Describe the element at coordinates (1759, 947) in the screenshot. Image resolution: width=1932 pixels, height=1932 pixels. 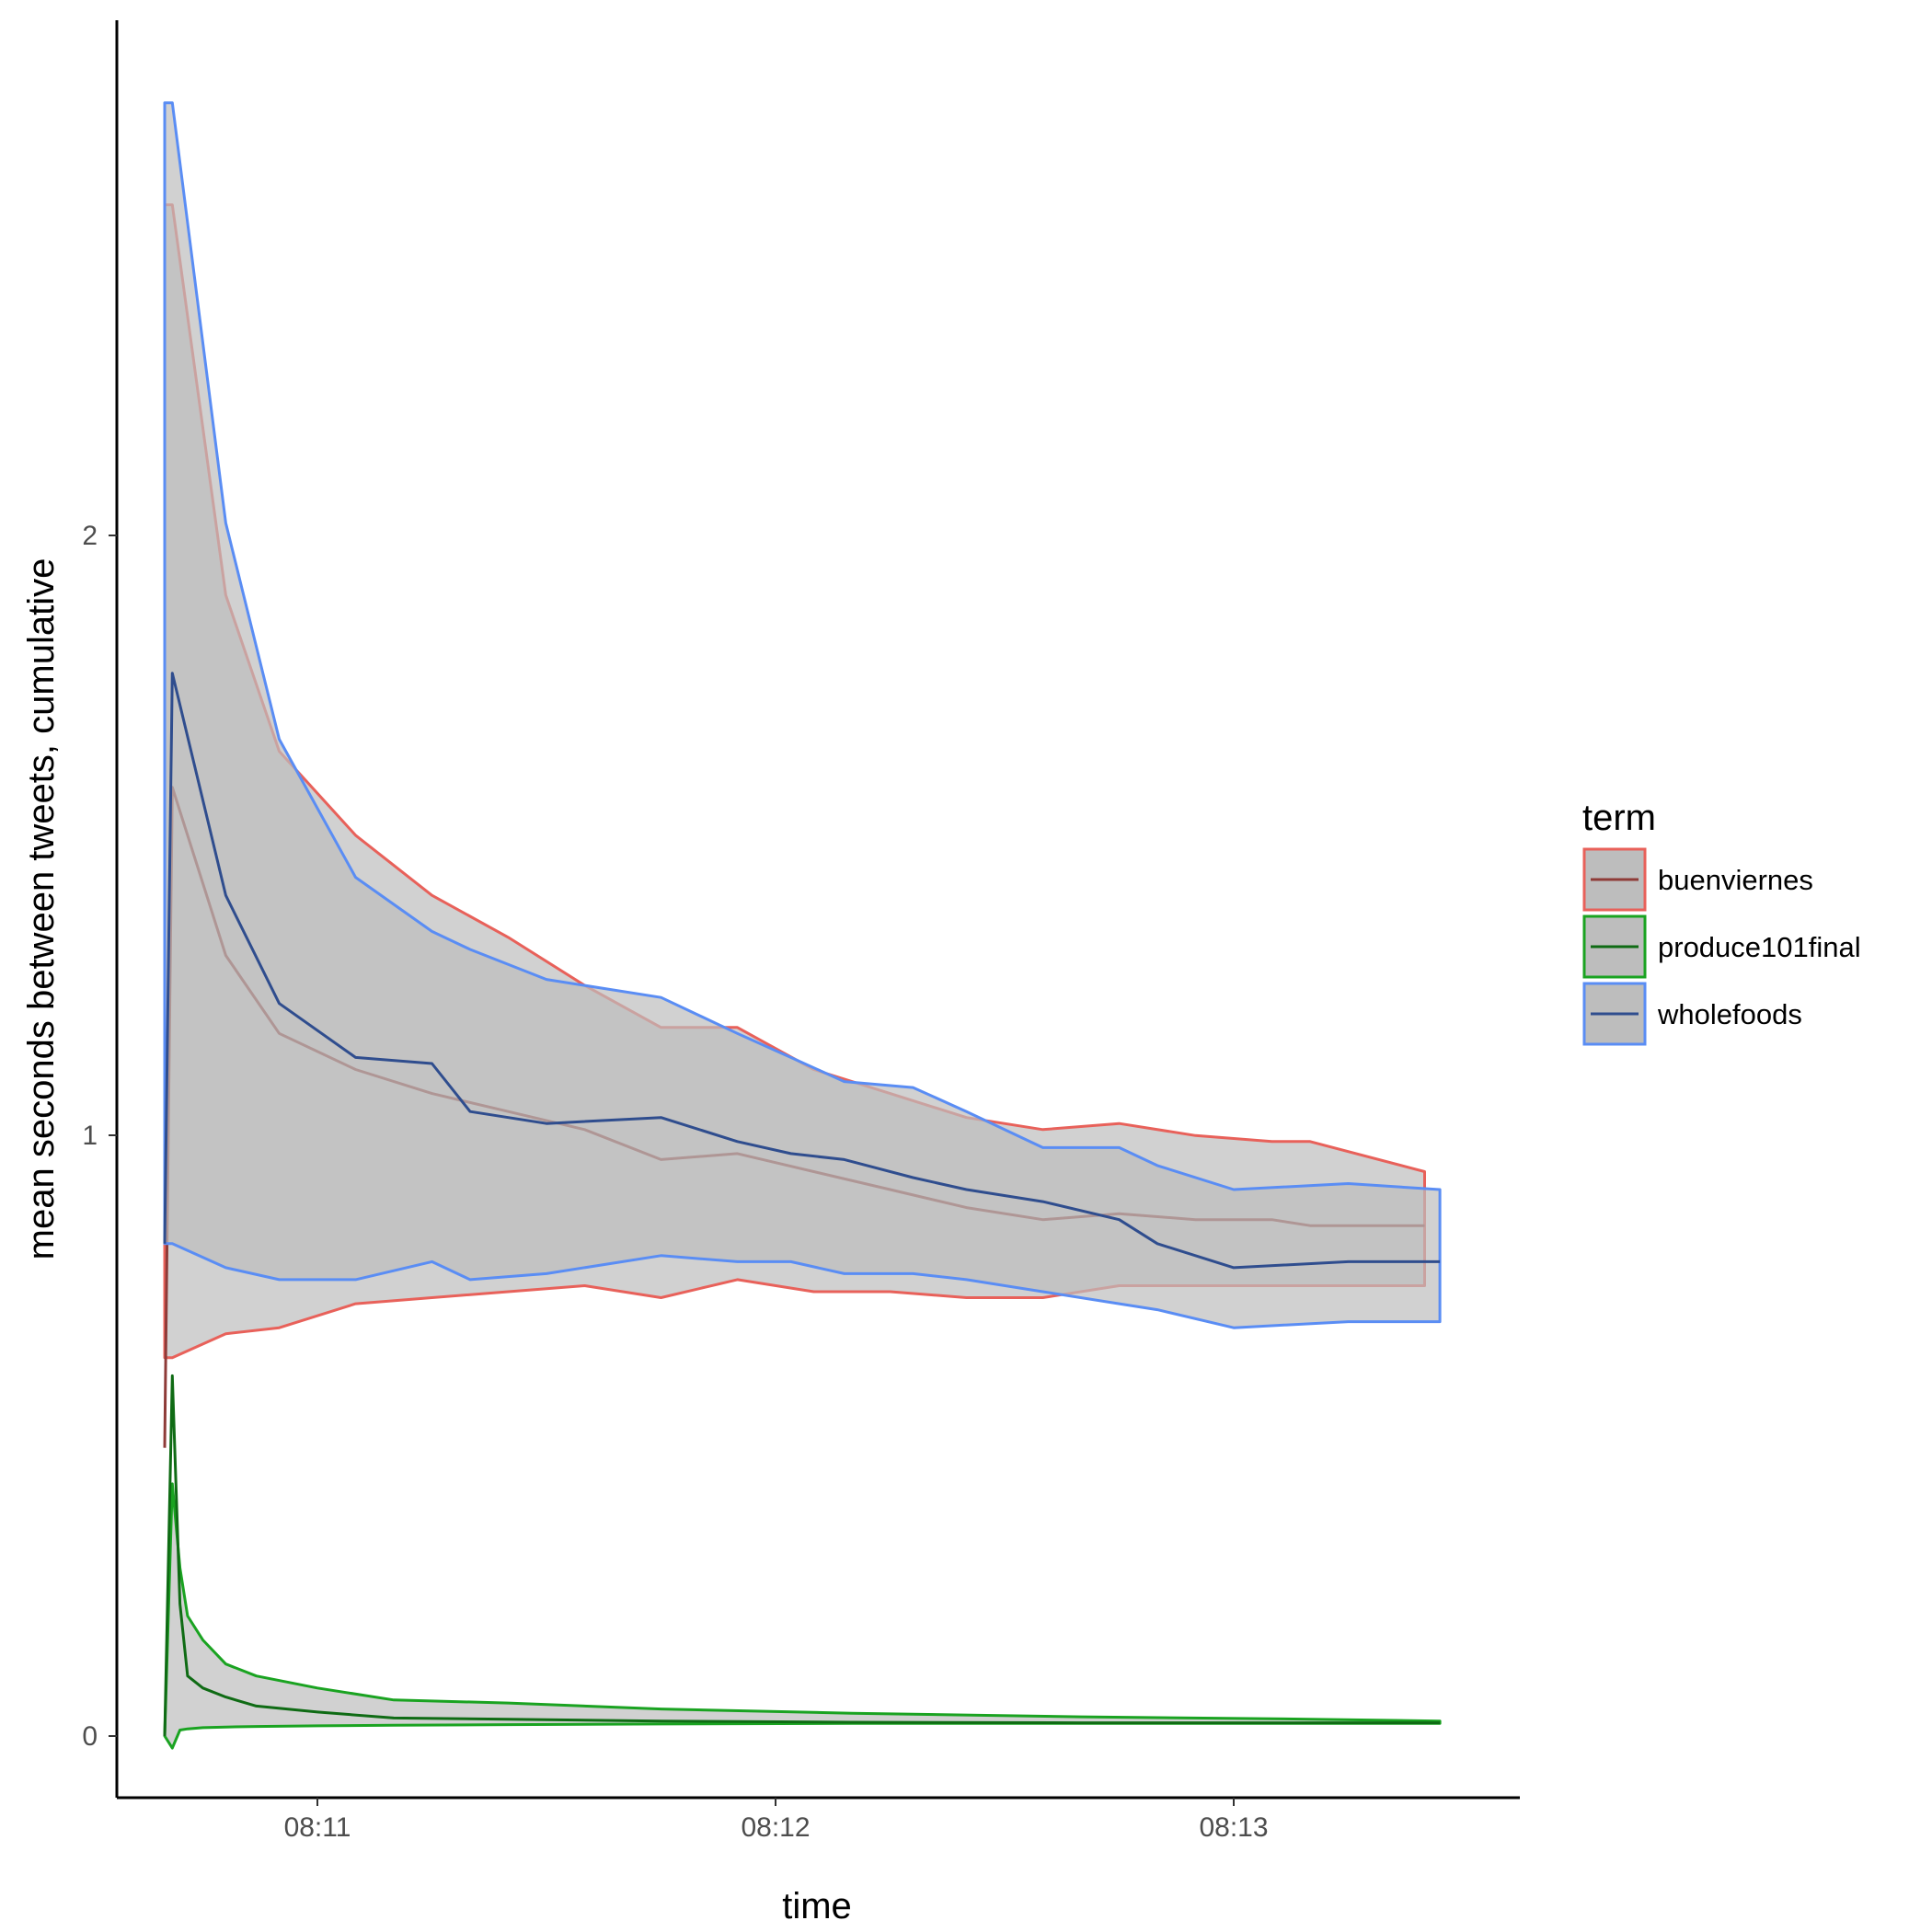
I see `legend-label: produce101final` at that location.